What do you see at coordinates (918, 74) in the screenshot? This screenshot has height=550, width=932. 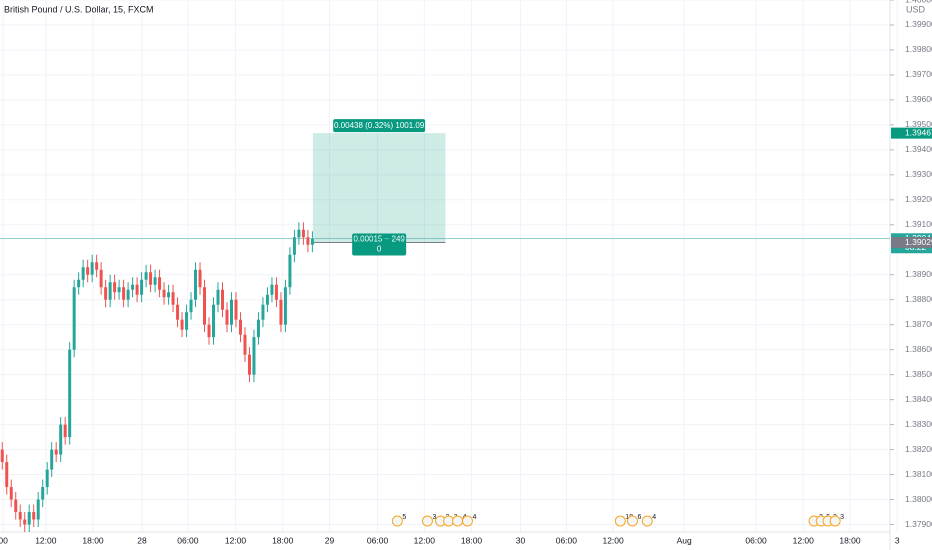 I see `y-tick-label: 1.39700` at bounding box center [918, 74].